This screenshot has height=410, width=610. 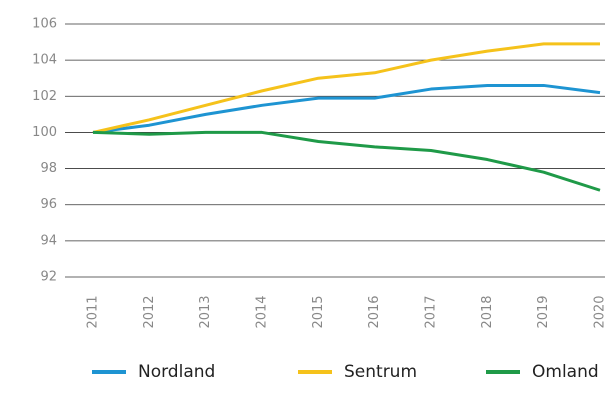 I want to click on x-tick-label: 2011, so click(x=93, y=311).